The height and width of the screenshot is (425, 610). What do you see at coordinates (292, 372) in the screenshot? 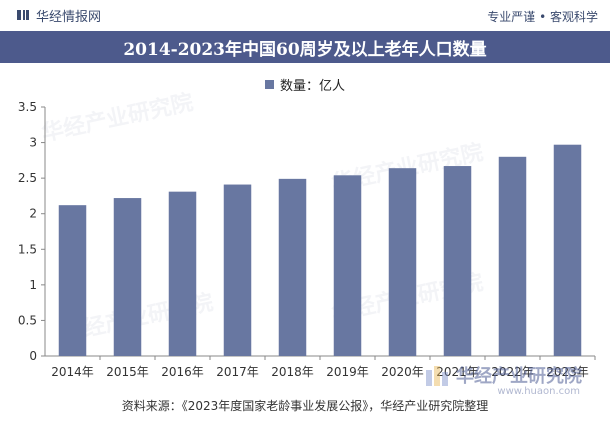
I see `x-tick-label: 2018年` at bounding box center [292, 372].